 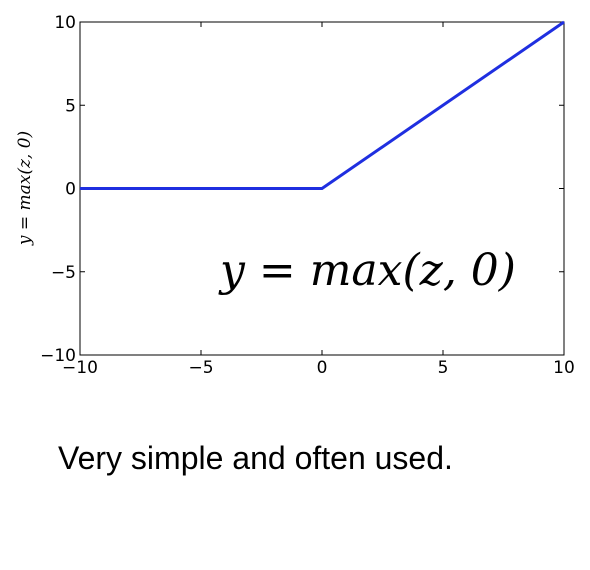 I want to click on x-tick-label: −5, so click(x=200, y=368).